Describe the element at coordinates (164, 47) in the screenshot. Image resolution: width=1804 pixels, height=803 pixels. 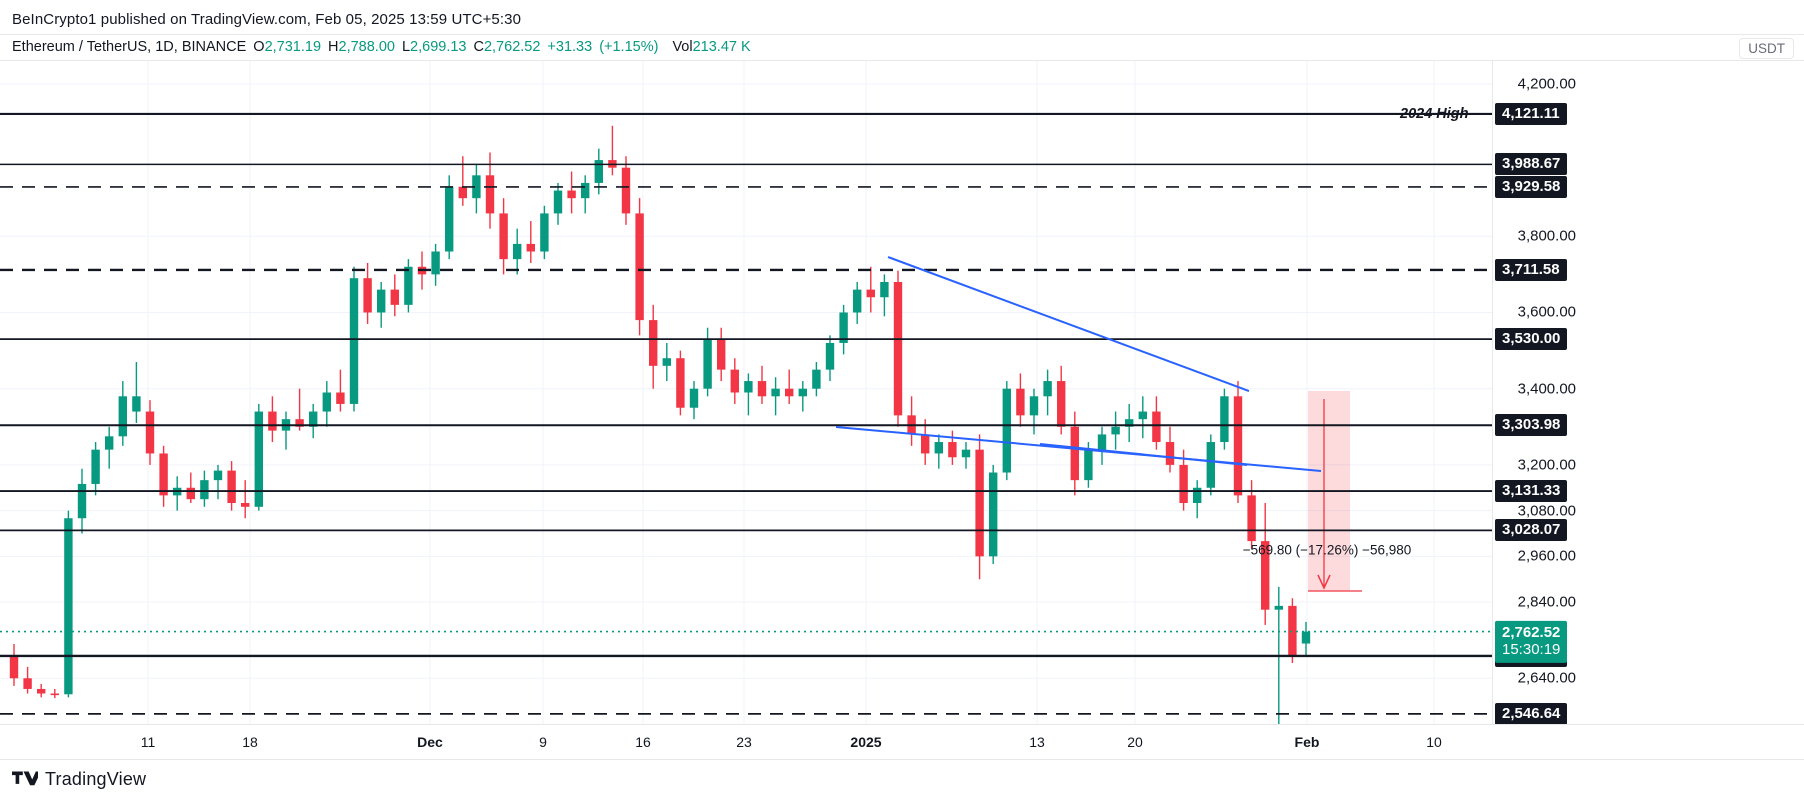
I see `legend-interval: 1D` at that location.